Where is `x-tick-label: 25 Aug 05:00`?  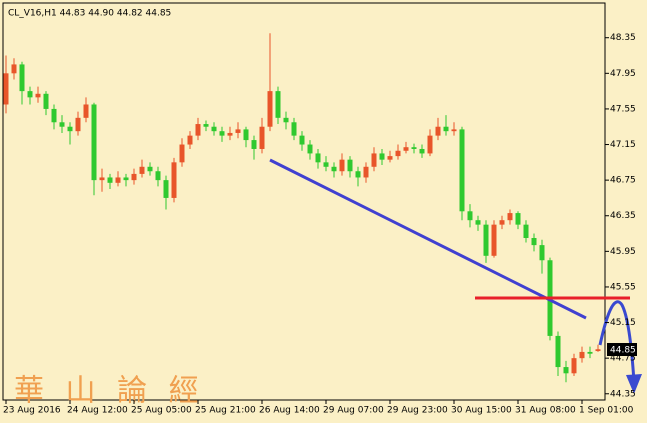
x-tick-label: 25 Aug 05:00 is located at coordinates (161, 411).